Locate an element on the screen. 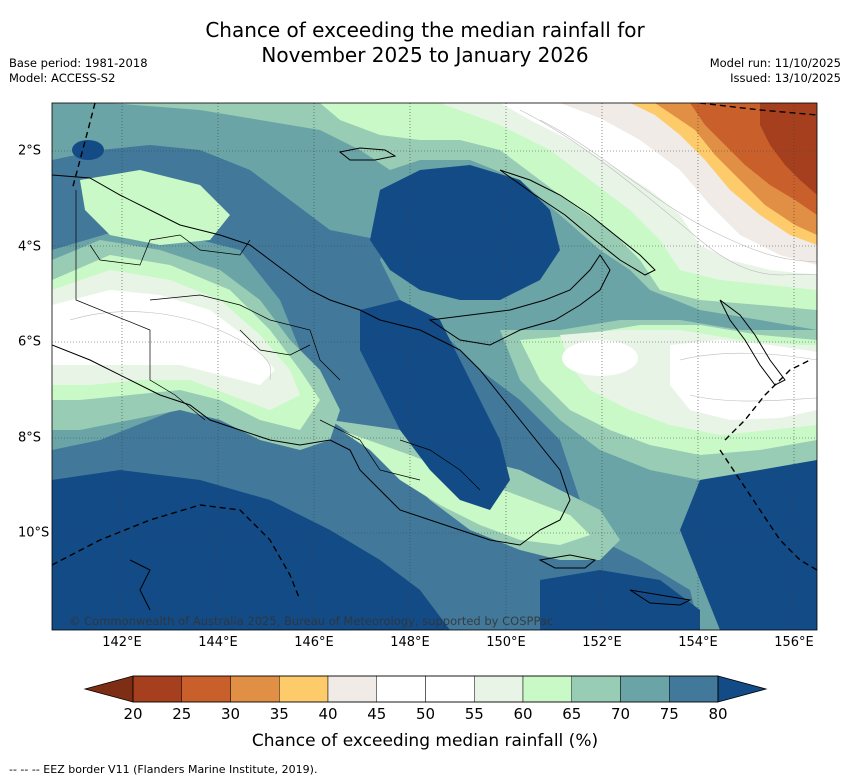 Image resolution: width=850 pixels, height=781 pixels. colorbar-frame is located at coordinates (425, 689).